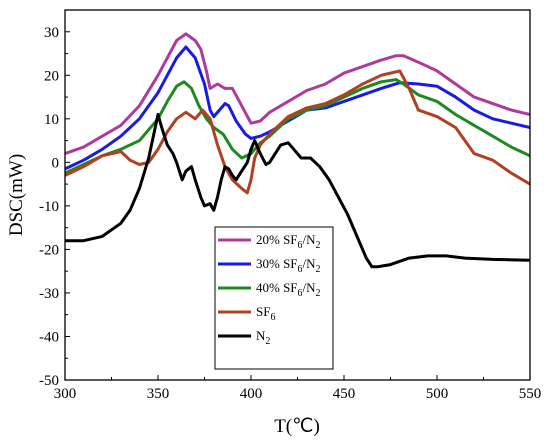 The height and width of the screenshot is (447, 550). What do you see at coordinates (263, 337) in the screenshot?
I see `legend-label-4: N2` at bounding box center [263, 337].